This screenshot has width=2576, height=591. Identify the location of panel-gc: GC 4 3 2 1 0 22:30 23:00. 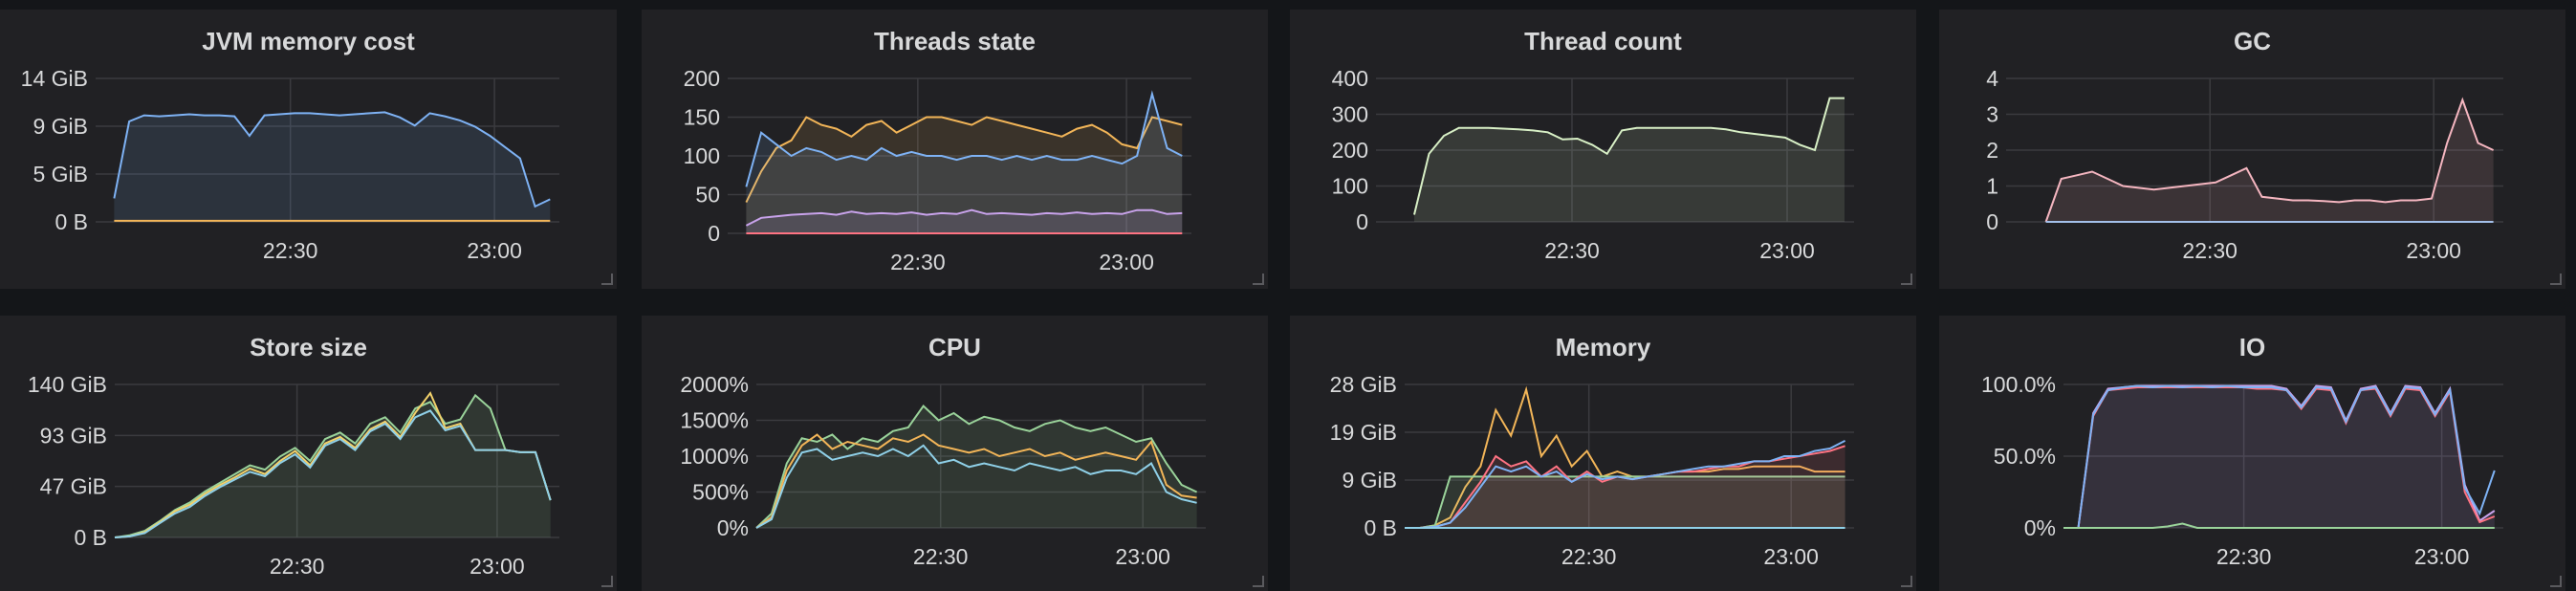
(2252, 149).